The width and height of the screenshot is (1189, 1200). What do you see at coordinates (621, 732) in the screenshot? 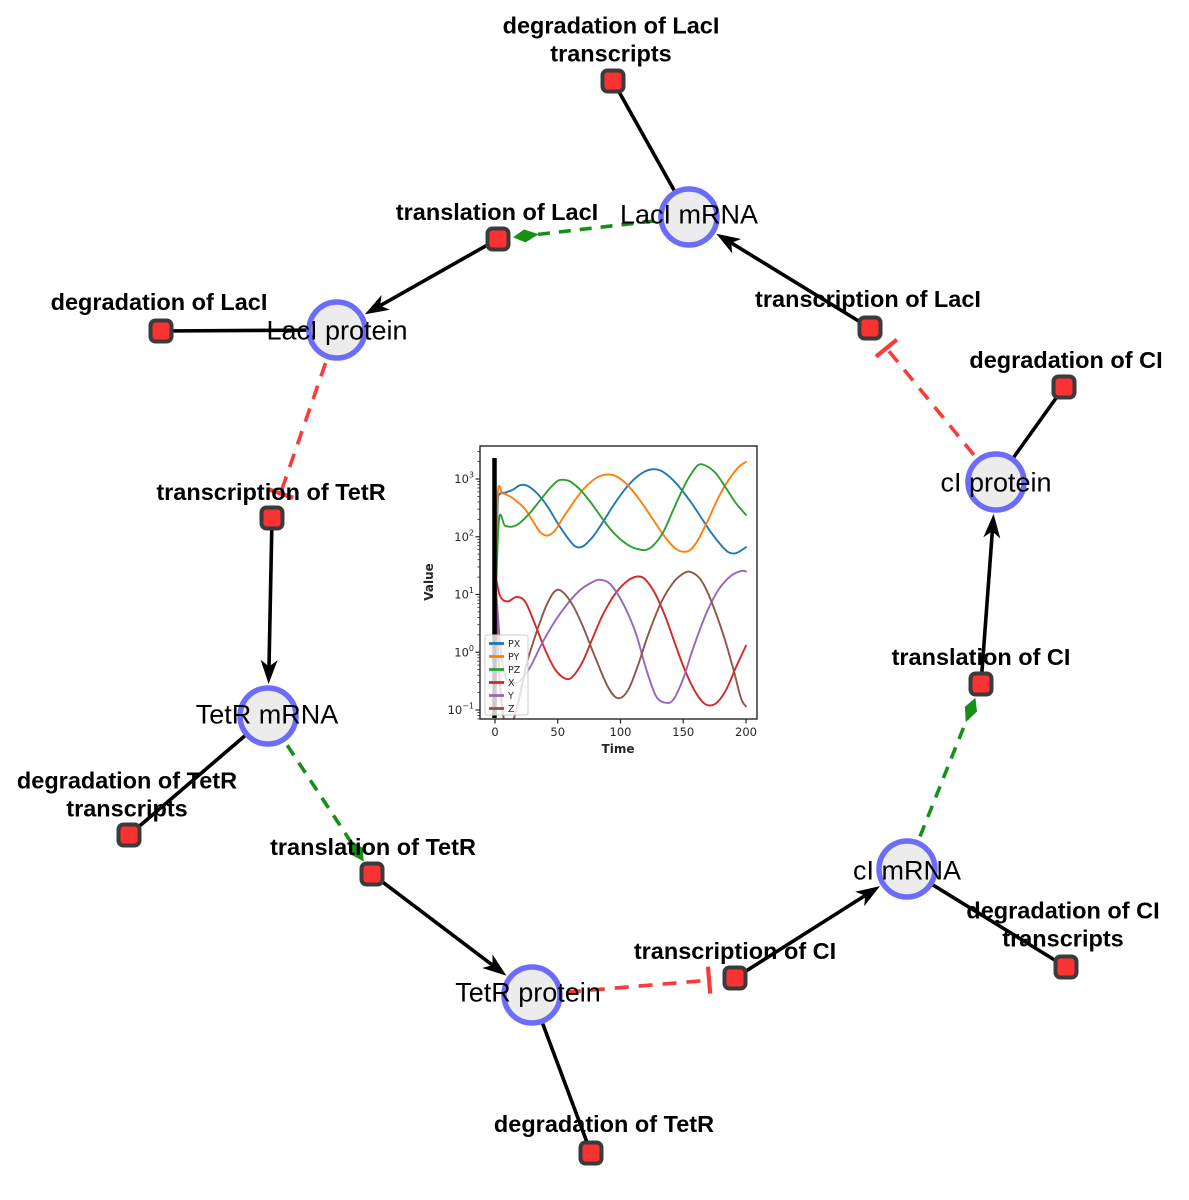
I see `x-tick-label: 100` at bounding box center [621, 732].